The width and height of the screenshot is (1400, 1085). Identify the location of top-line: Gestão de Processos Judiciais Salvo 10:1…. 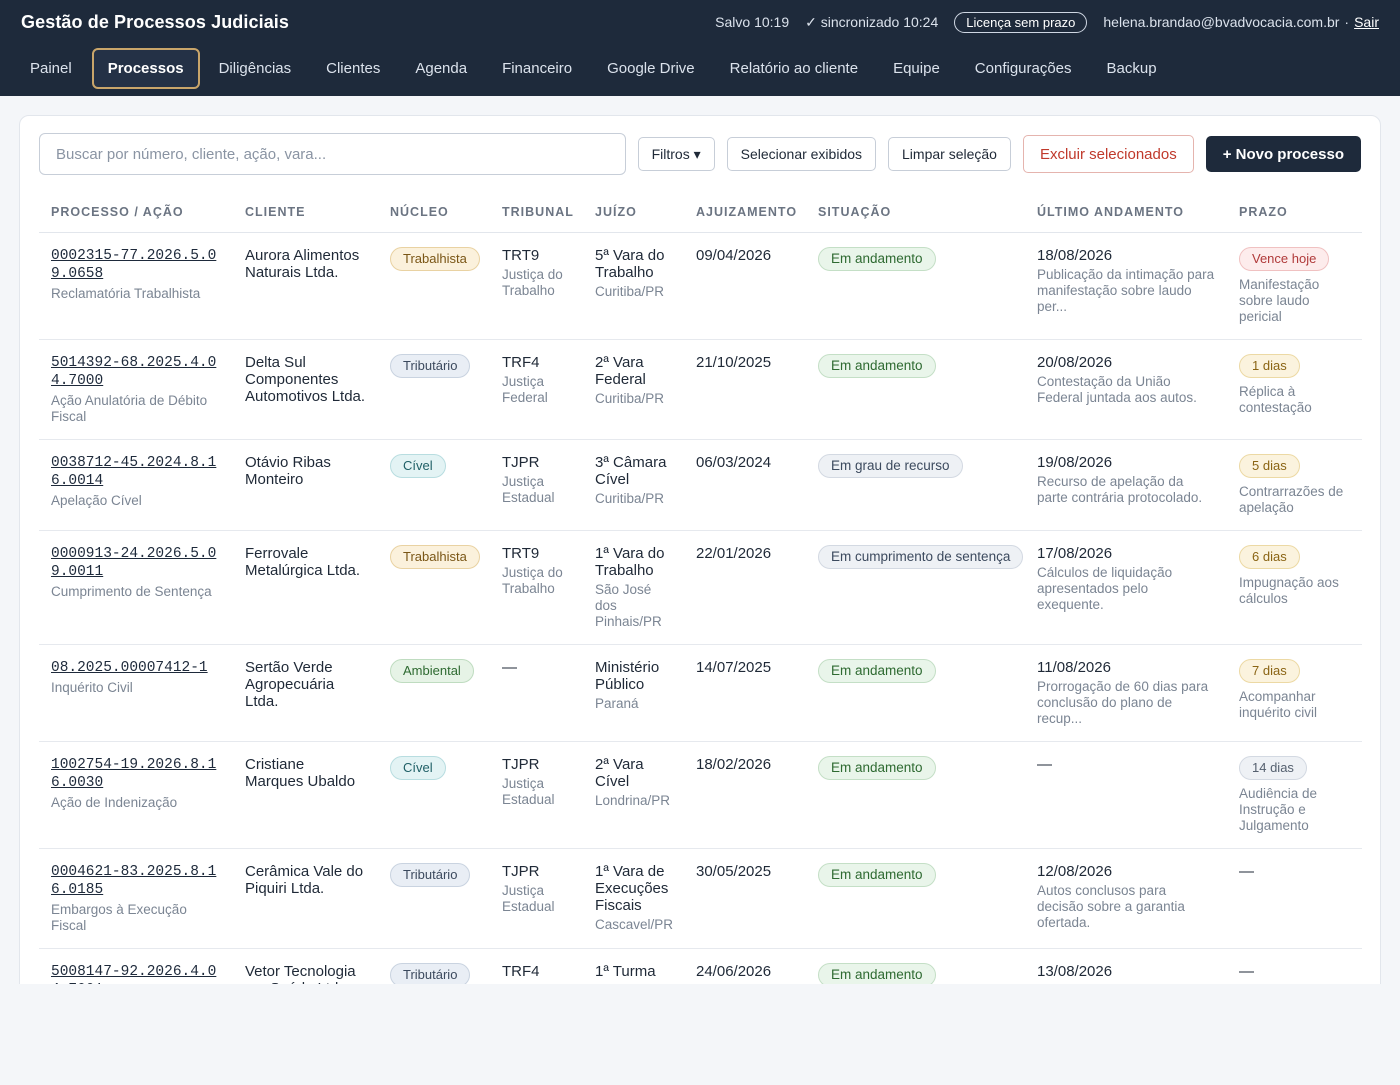
(700, 22).